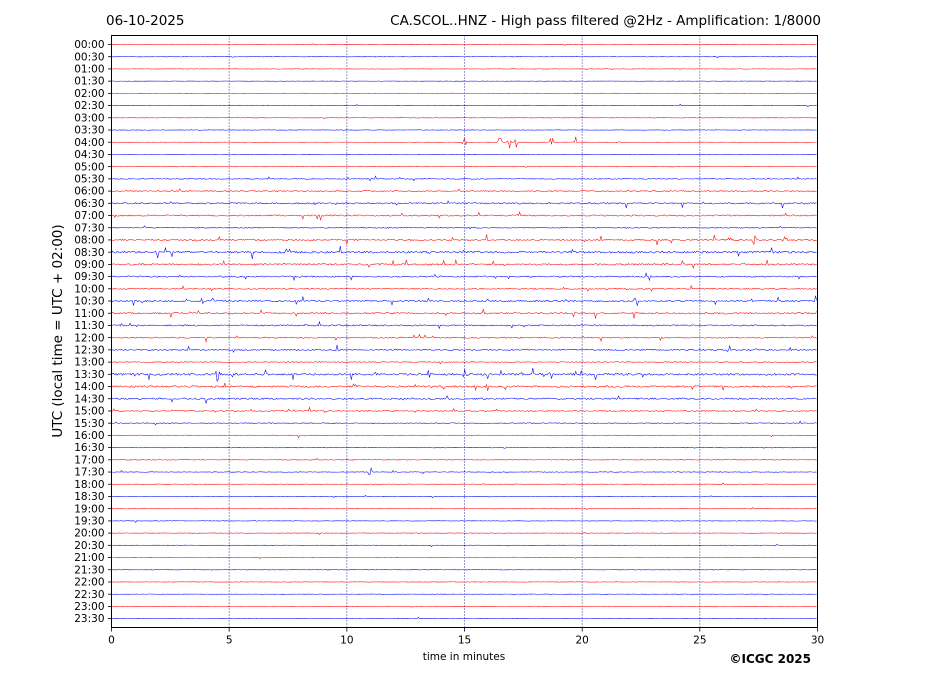 Image resolution: width=927 pixels, height=696 pixels. I want to click on ytick-label-1030: 10:30, so click(89, 302).